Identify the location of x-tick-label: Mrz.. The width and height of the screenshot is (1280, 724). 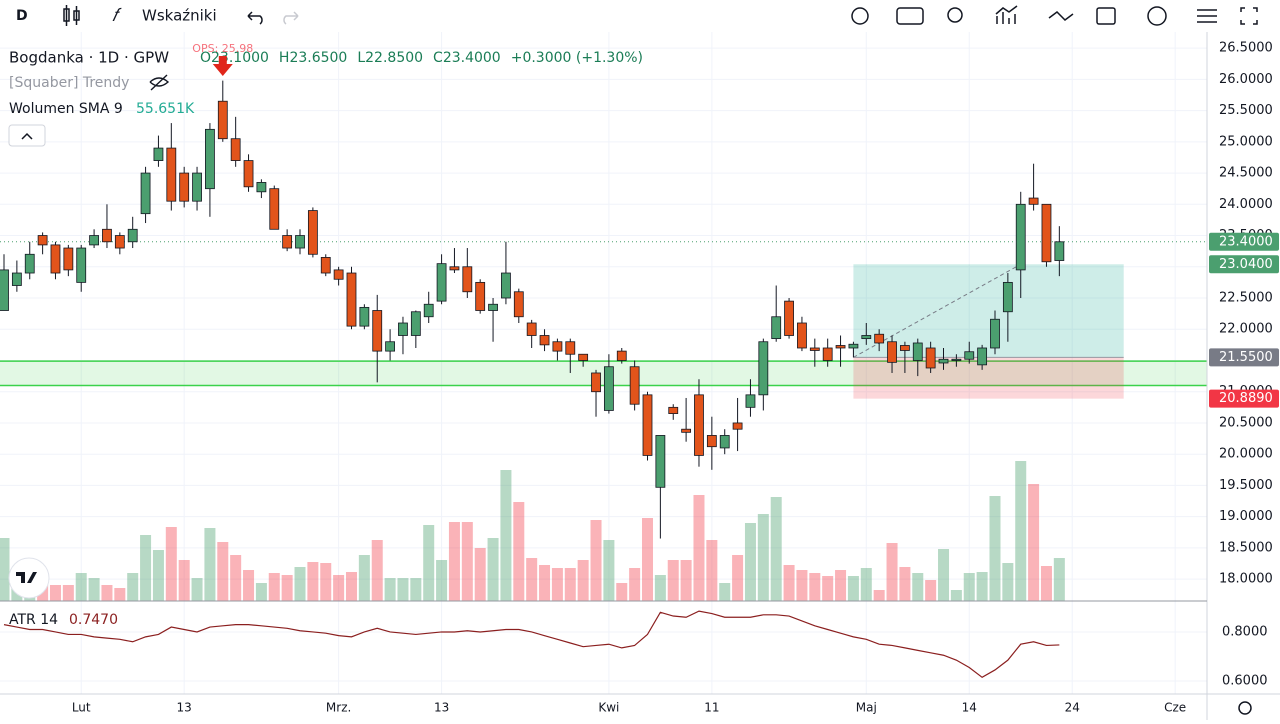
(338, 708).